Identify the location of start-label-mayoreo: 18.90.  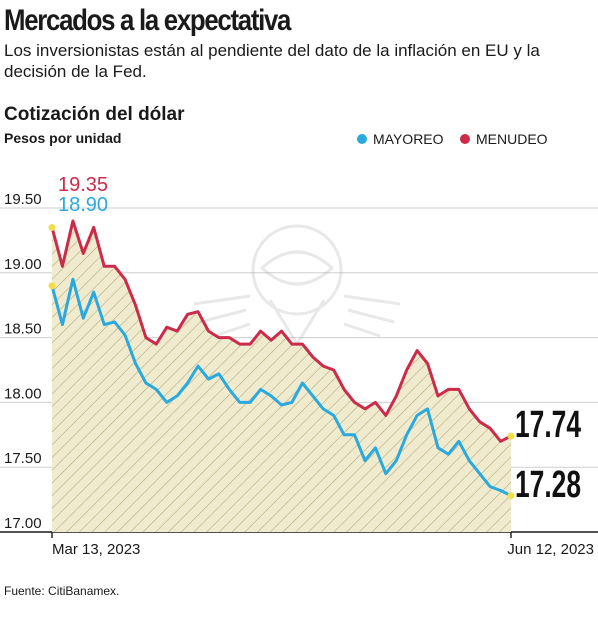
(83, 205).